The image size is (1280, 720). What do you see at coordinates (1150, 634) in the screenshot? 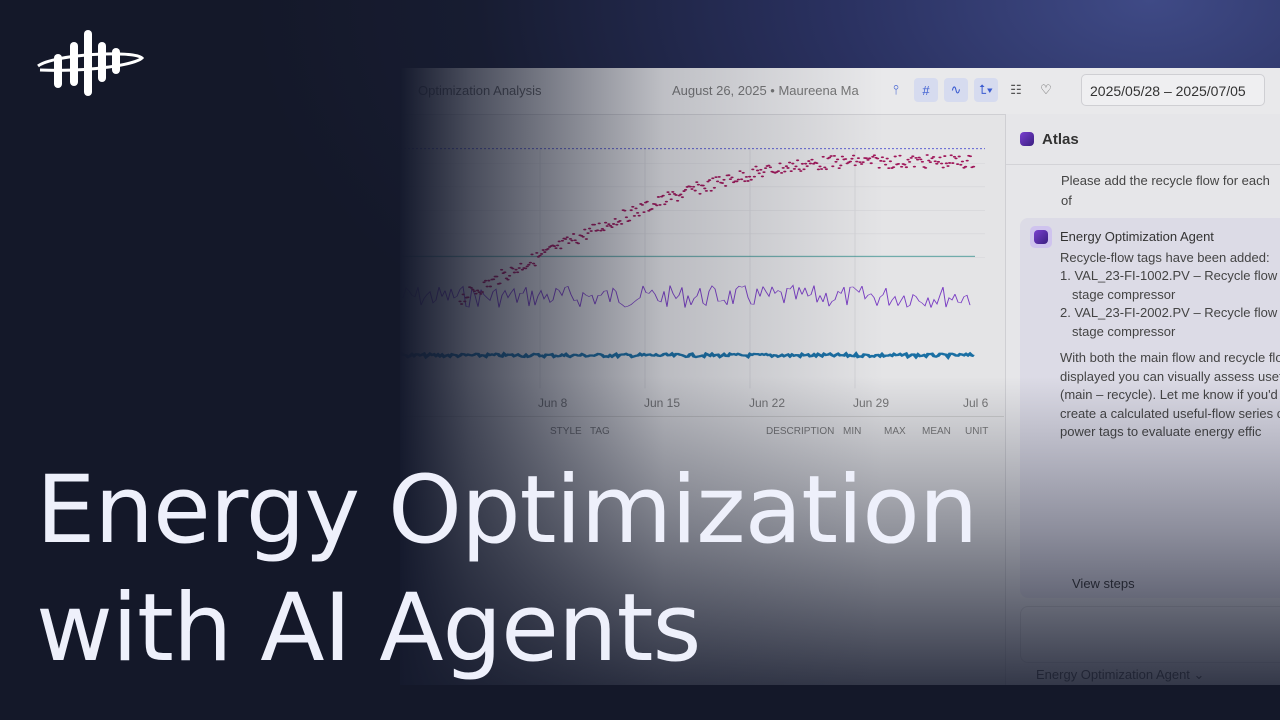
I see `chat-input` at bounding box center [1150, 634].